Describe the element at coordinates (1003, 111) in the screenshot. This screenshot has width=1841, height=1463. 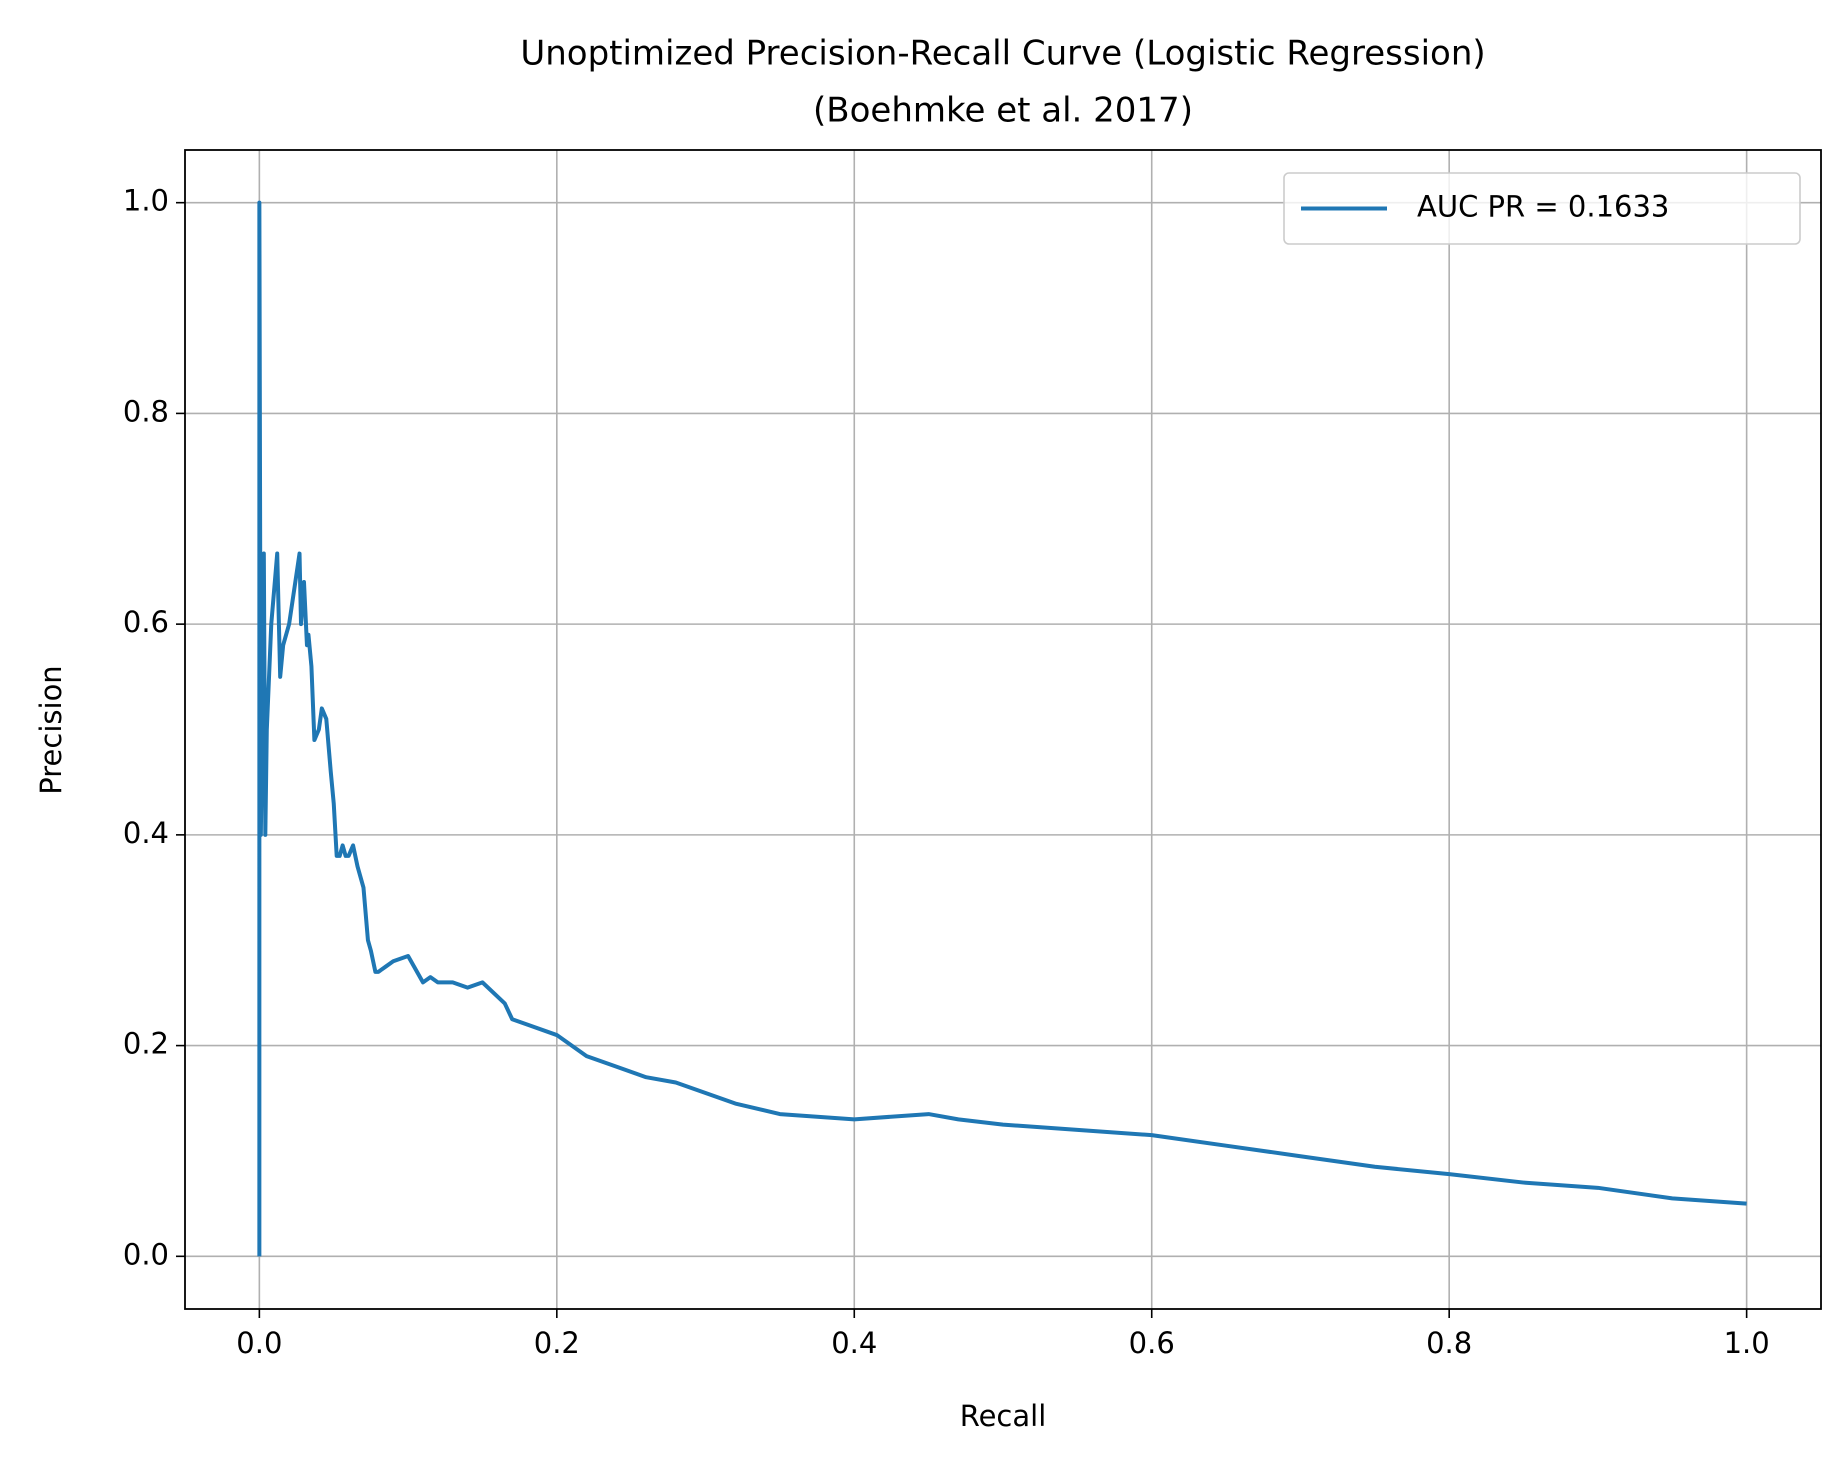
I see `chart-title: (Boehmke et al. 2017)` at that location.